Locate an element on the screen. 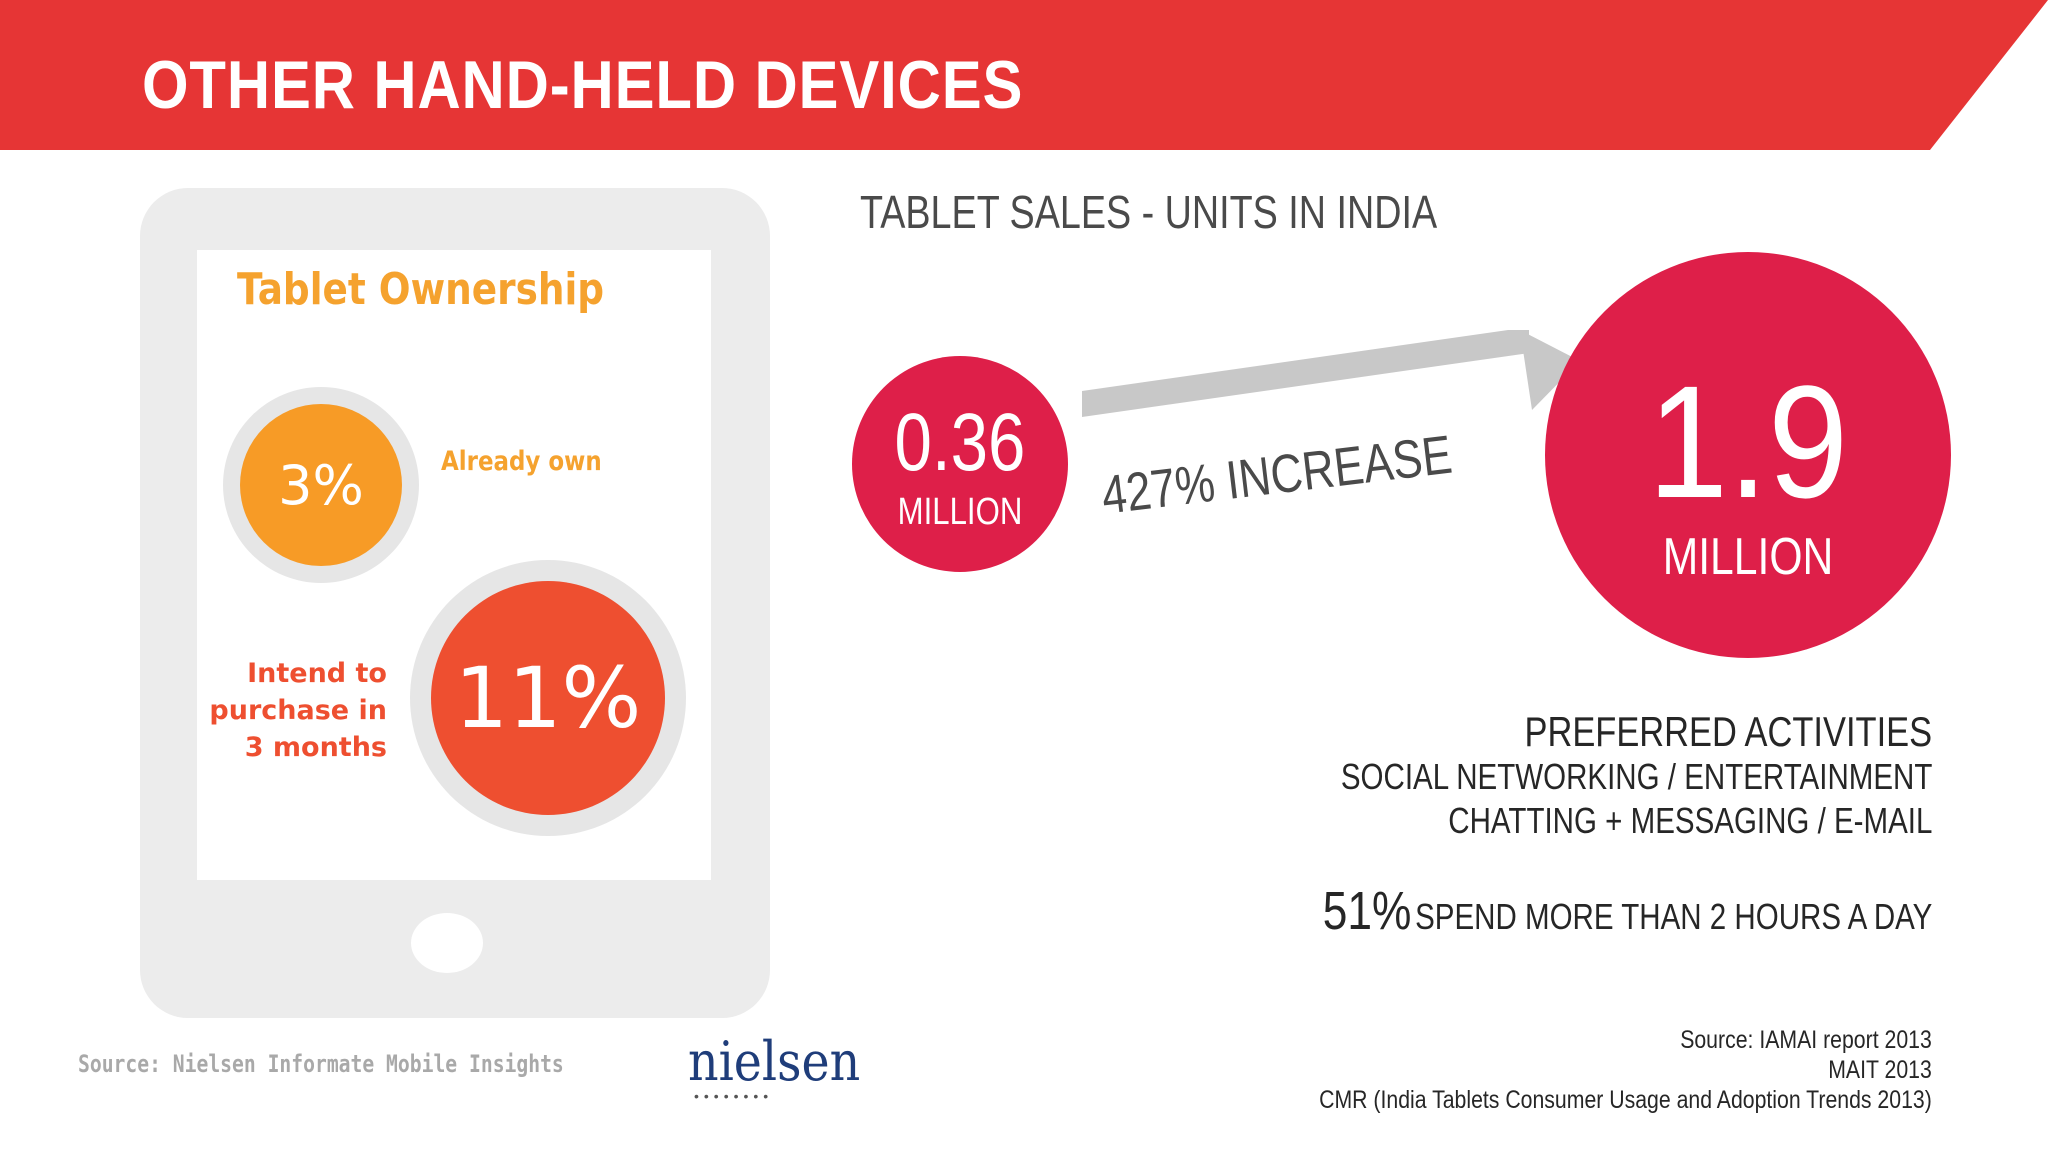 Image resolution: width=2048 pixels, height=1152 pixels. usage-percent: 51% is located at coordinates (1367, 911).